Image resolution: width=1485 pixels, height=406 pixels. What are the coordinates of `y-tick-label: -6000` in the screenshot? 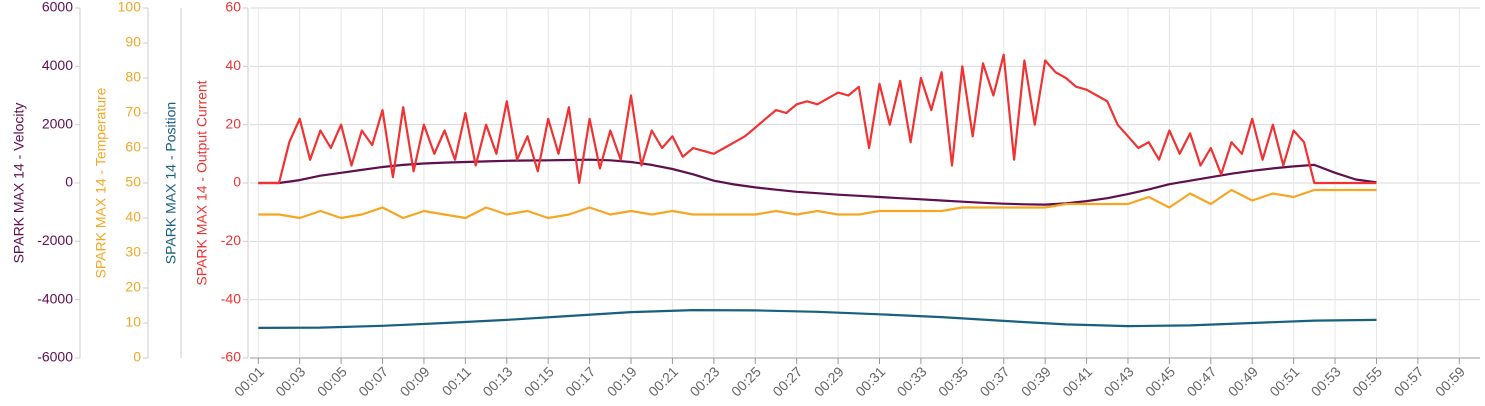 It's located at (55, 357).